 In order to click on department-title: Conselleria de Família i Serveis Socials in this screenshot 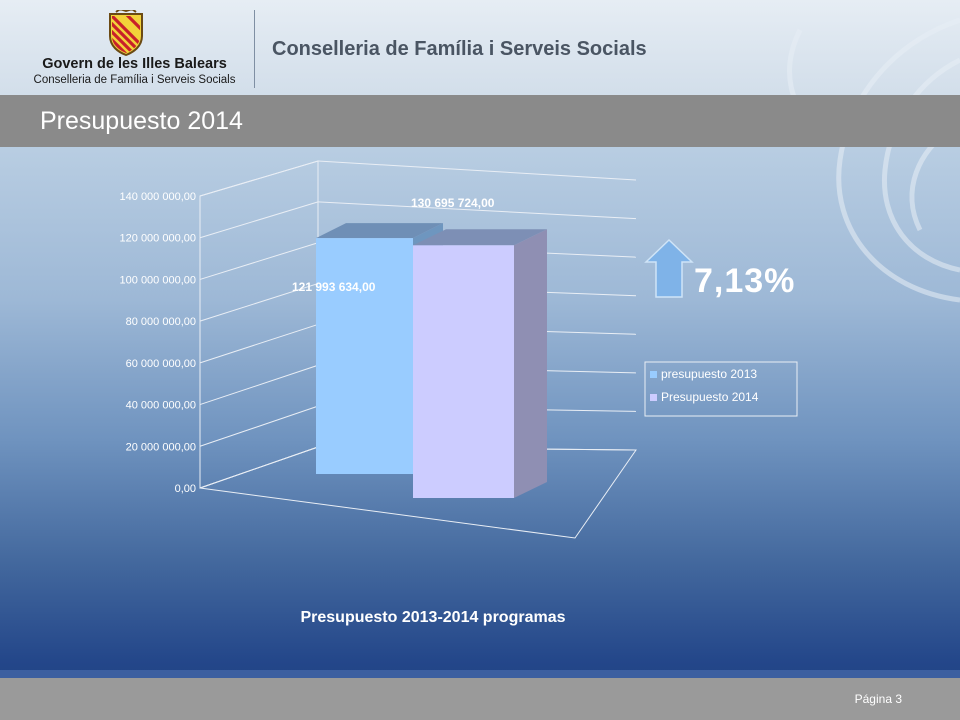, I will do `click(459, 49)`.